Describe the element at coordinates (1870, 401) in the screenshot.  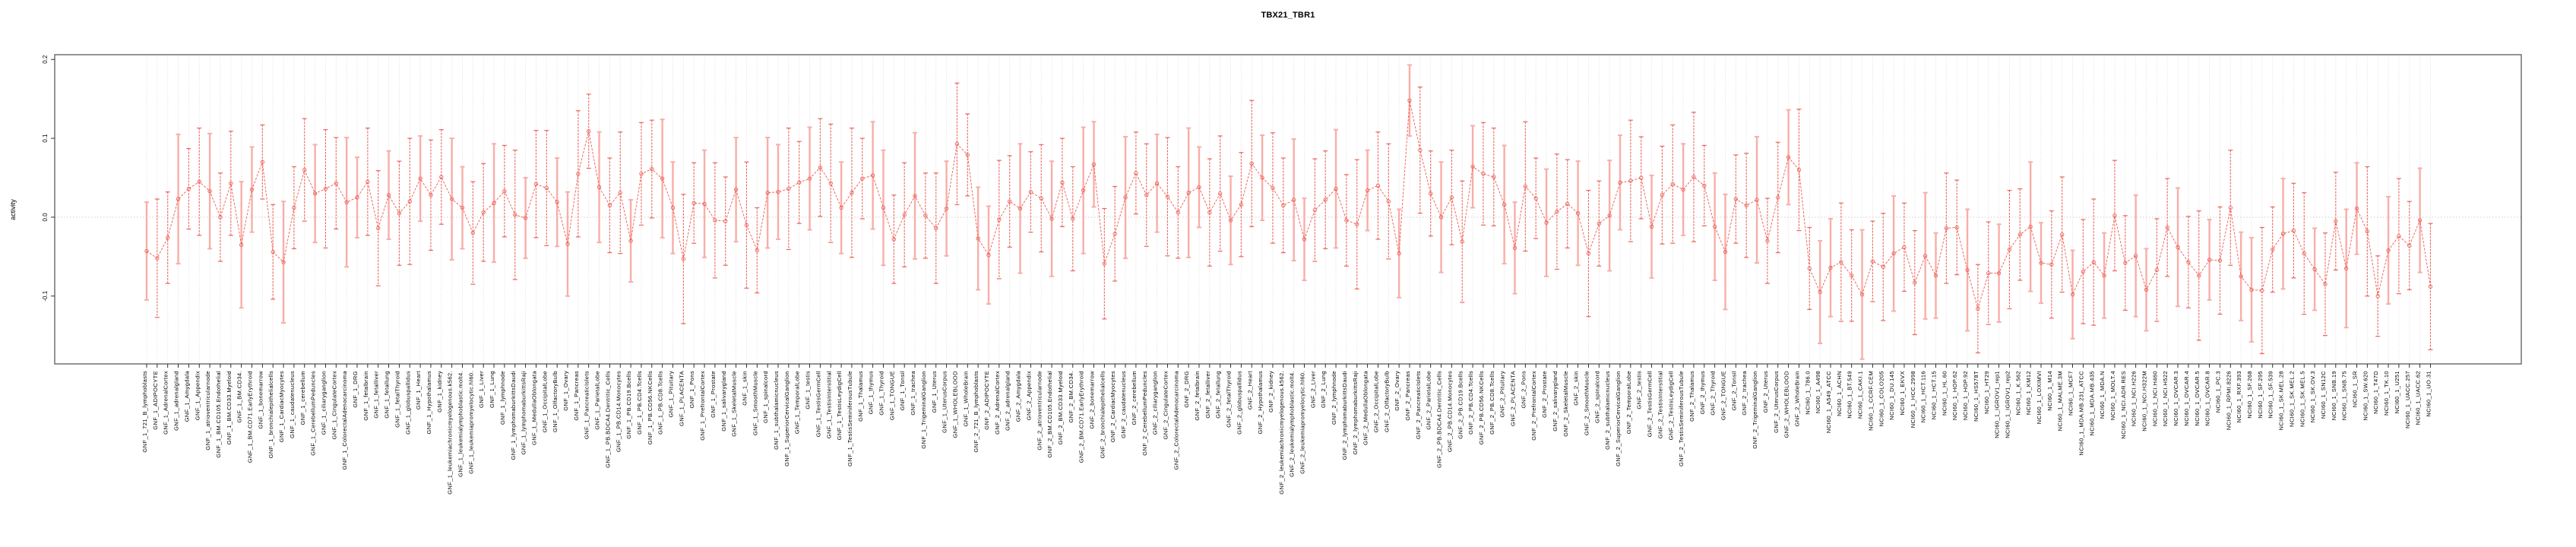
I see `x-tick-label: NCI60_1_CCRF.CEM` at that location.